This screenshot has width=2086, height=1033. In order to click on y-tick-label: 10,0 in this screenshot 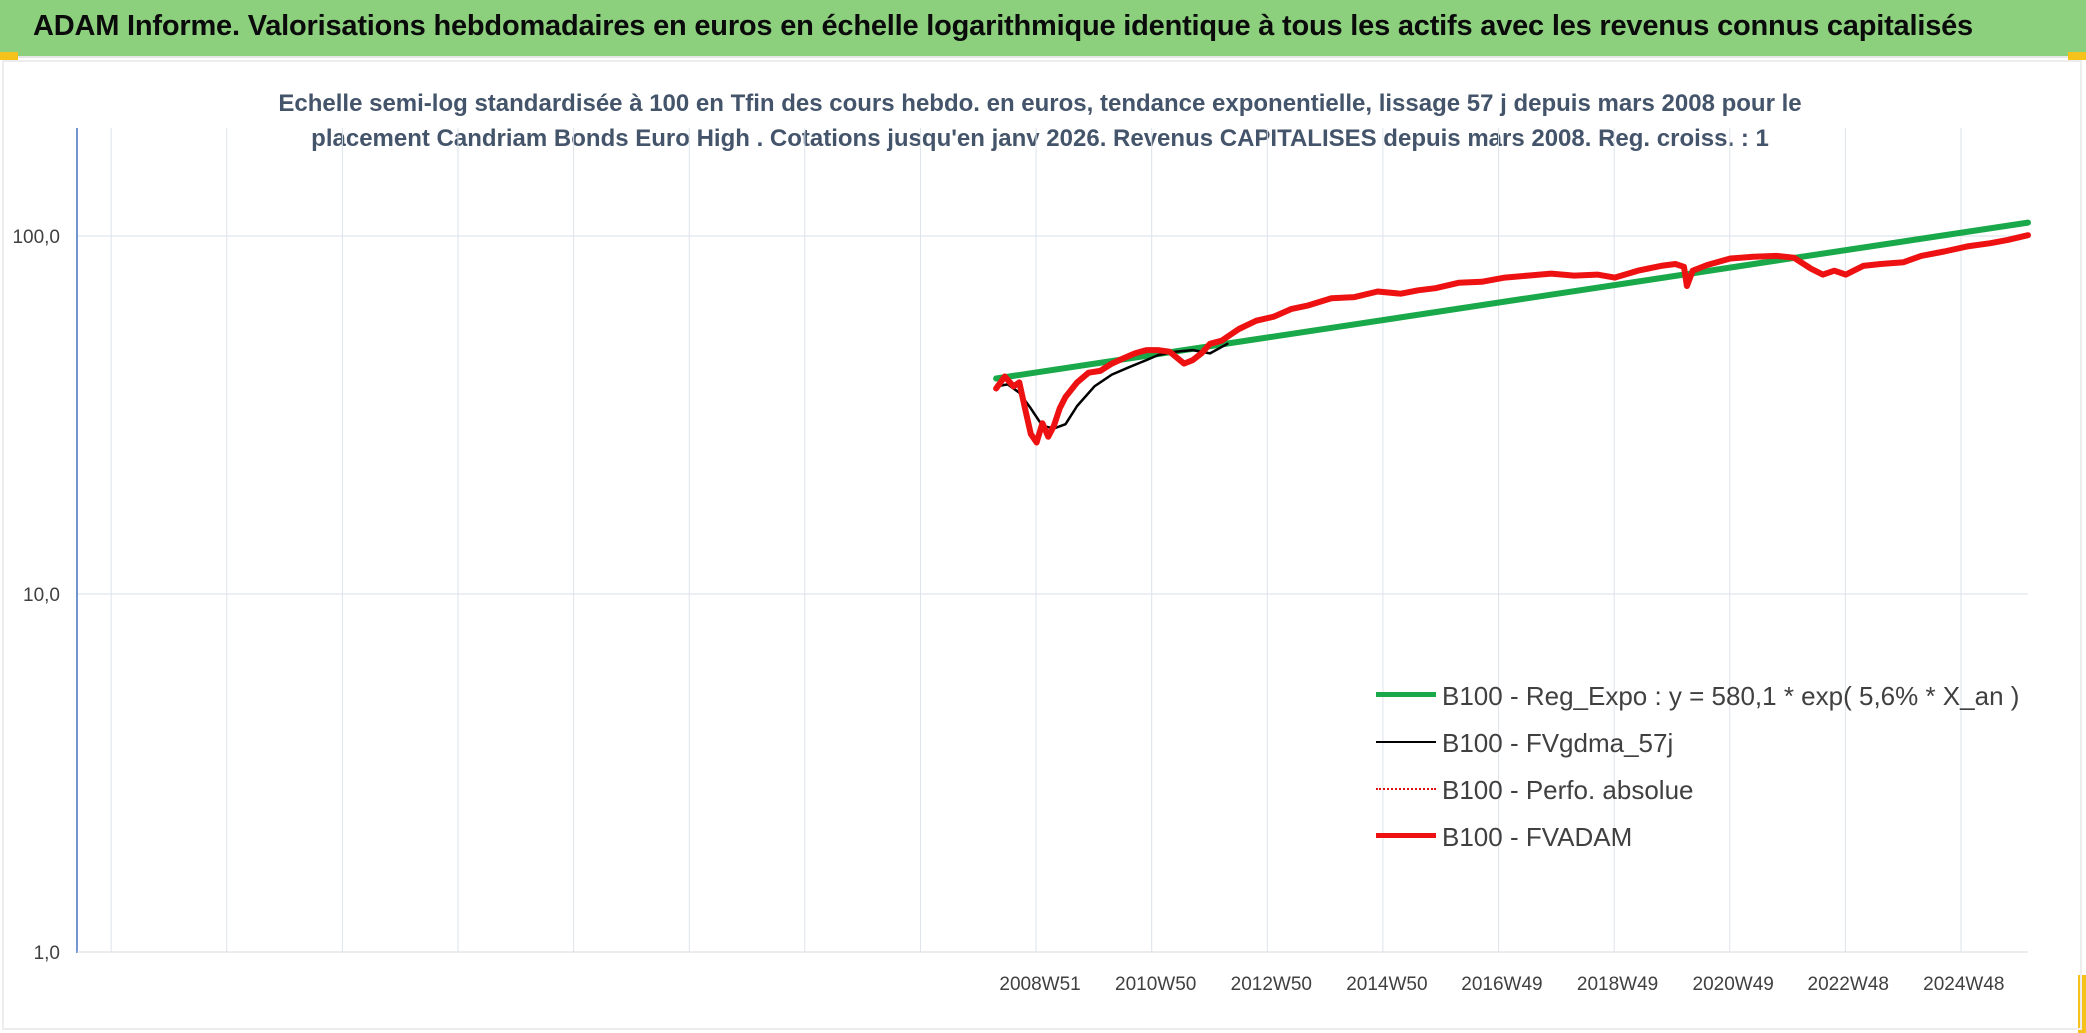, I will do `click(41, 595)`.